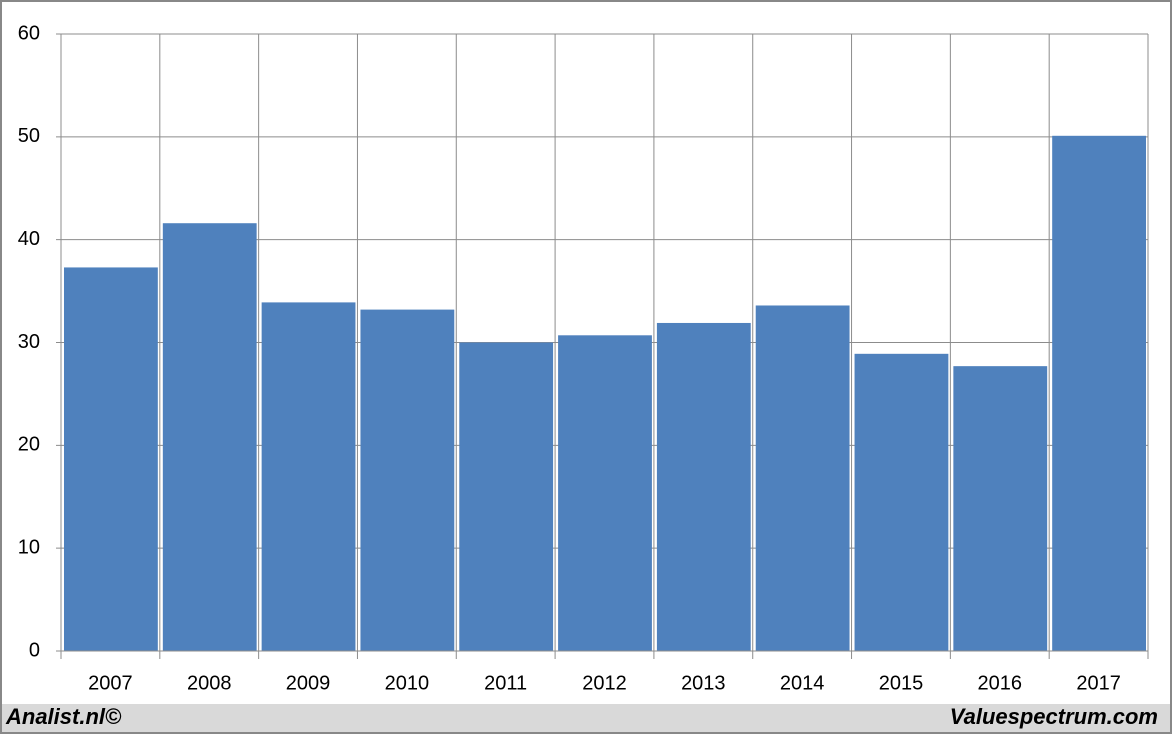 The width and height of the screenshot is (1172, 734). What do you see at coordinates (308, 683) in the screenshot?
I see `x-tick-label: 2009` at bounding box center [308, 683].